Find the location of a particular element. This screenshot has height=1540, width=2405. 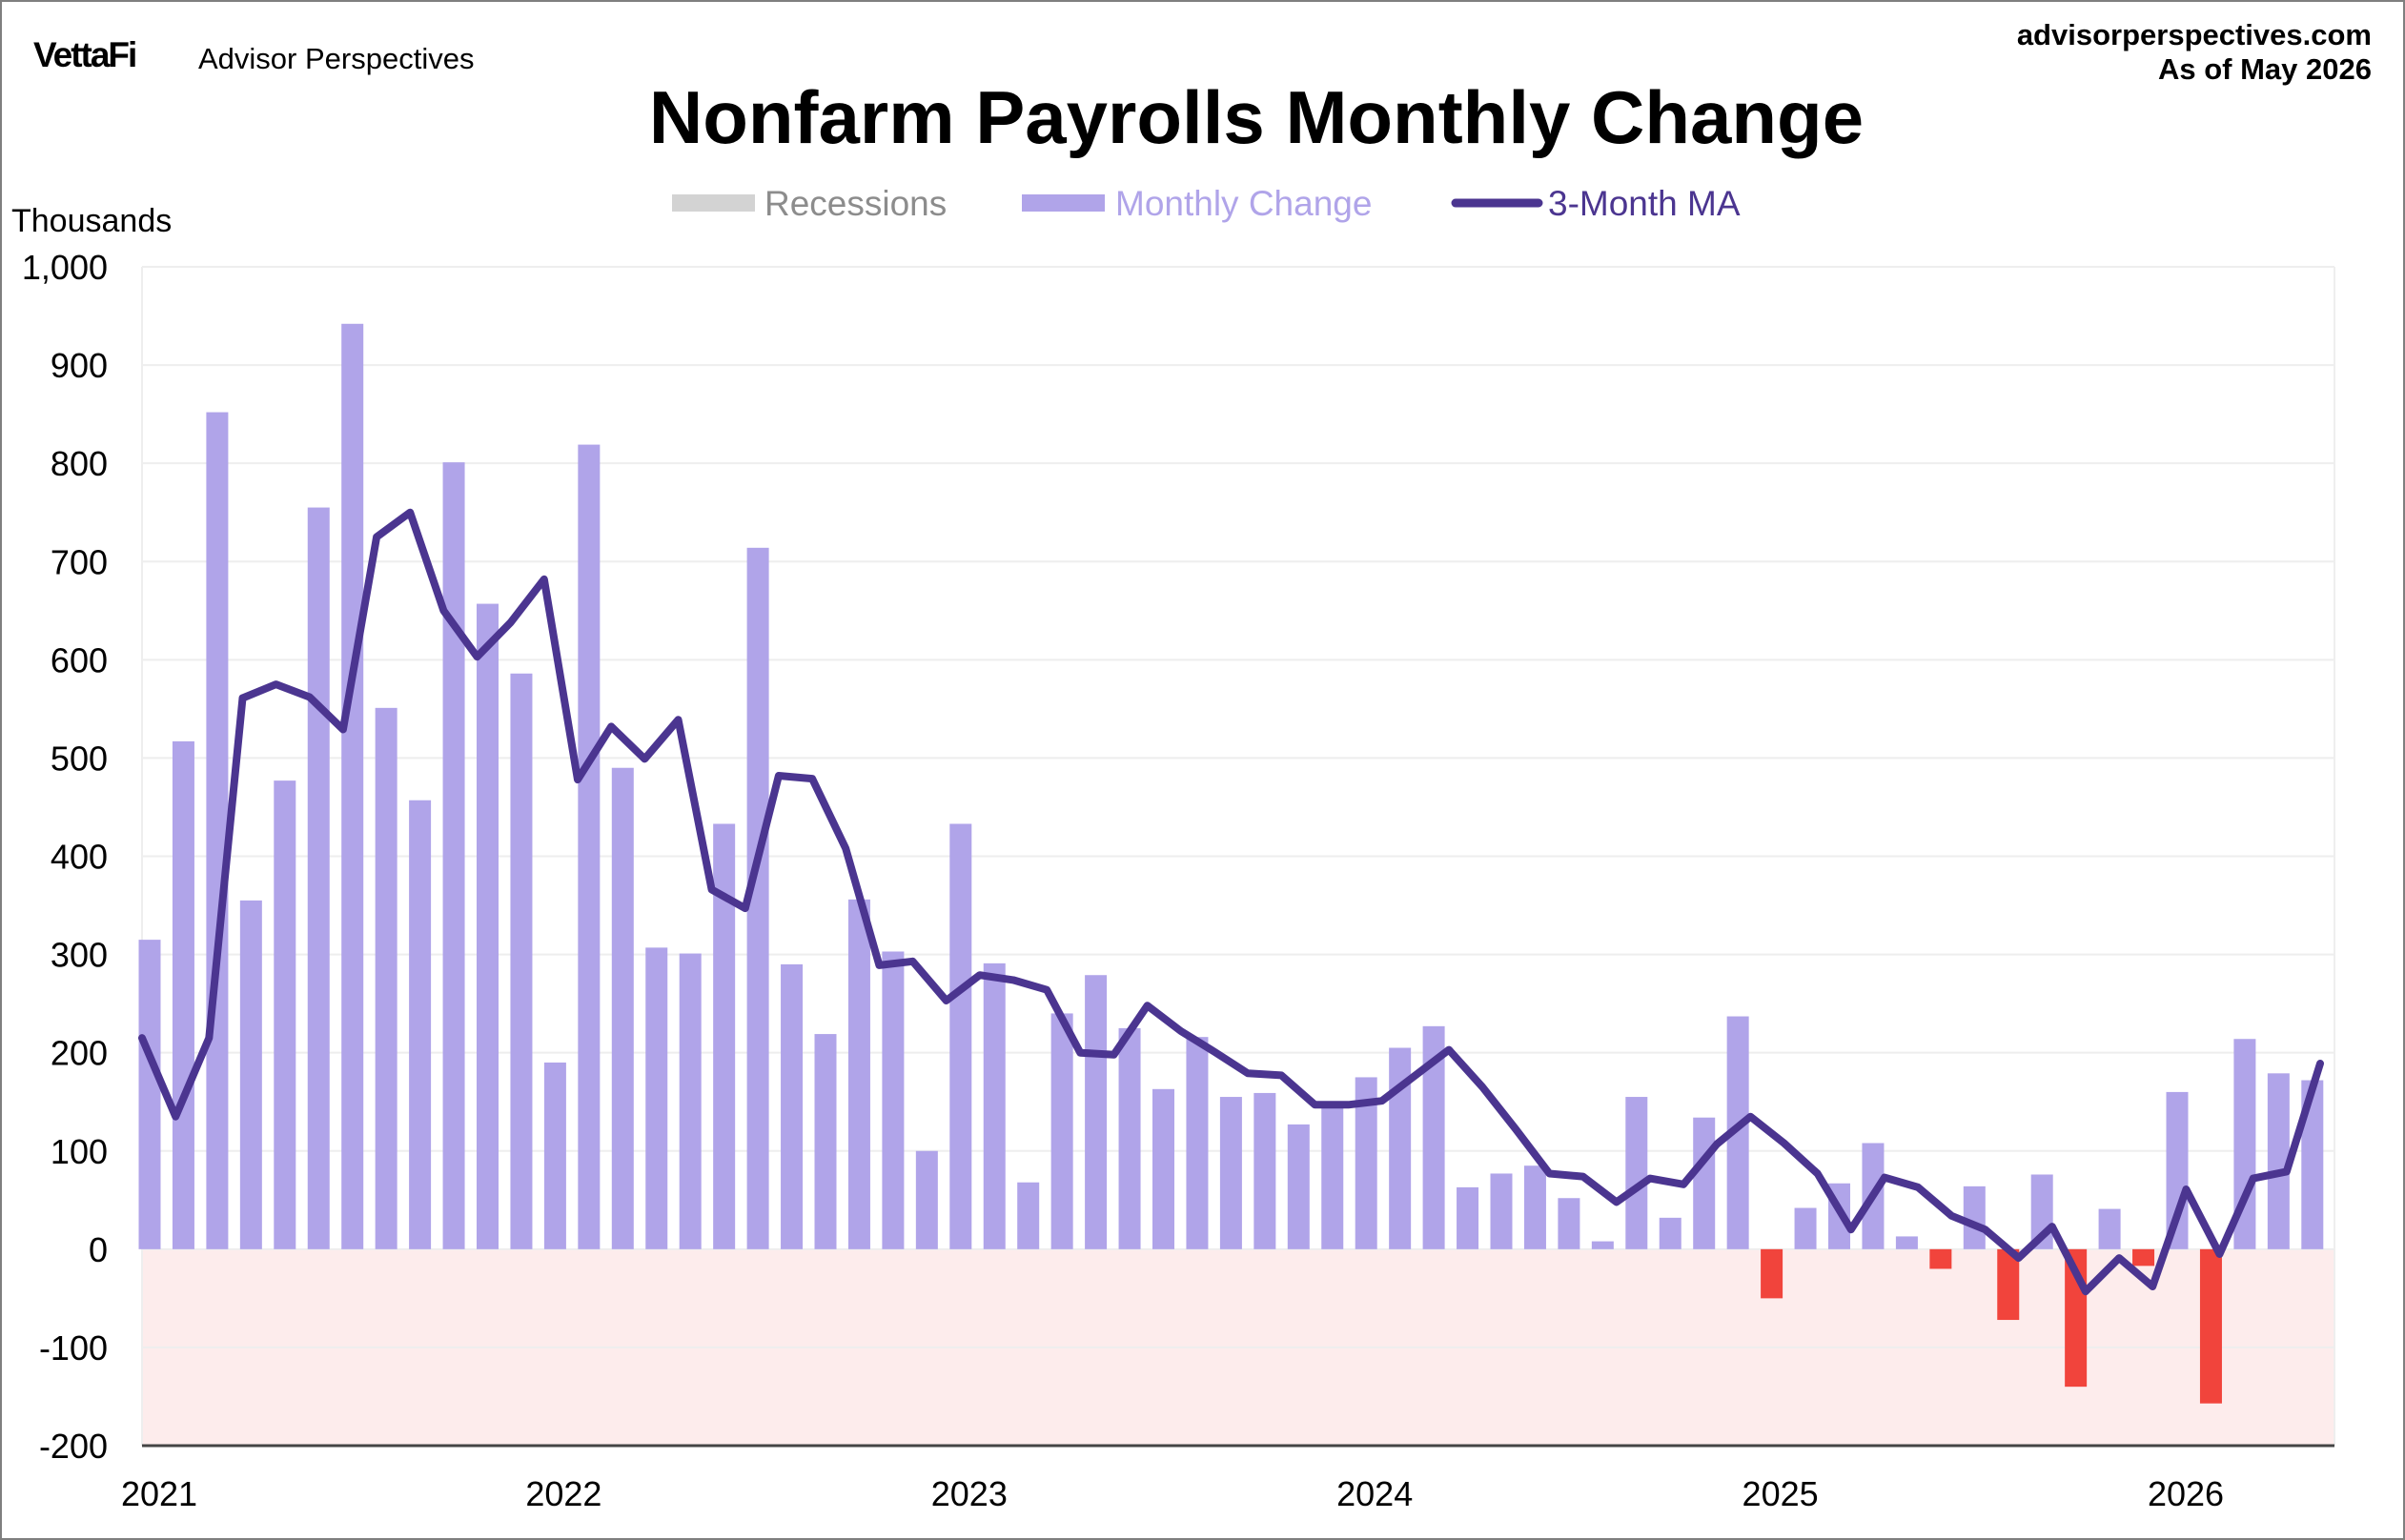

brand-subtitle: Advisor Perspectives is located at coordinates (336, 58).